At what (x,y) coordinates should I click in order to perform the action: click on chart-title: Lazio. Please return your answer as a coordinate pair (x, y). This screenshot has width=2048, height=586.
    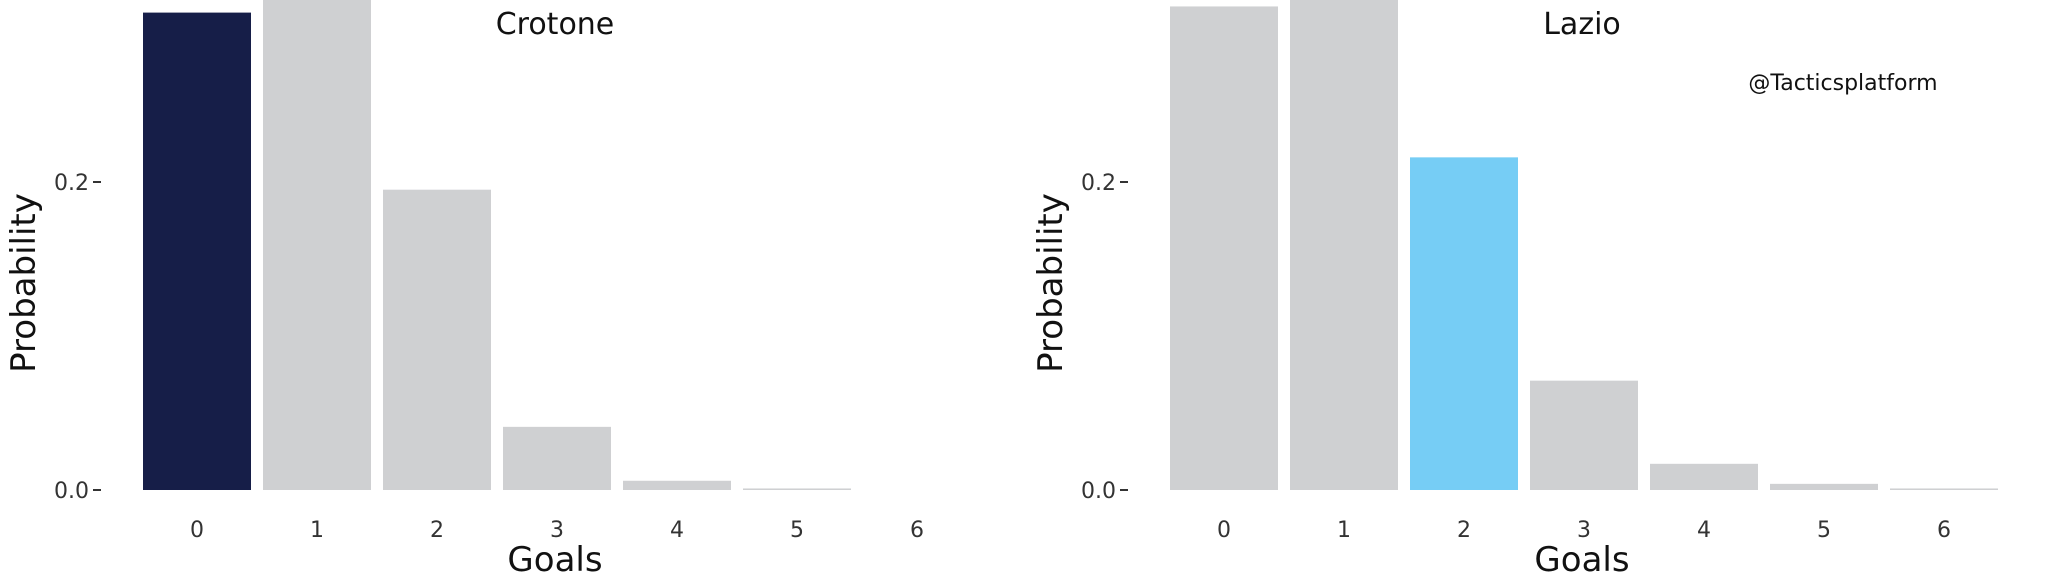
    Looking at the image, I should click on (1582, 24).